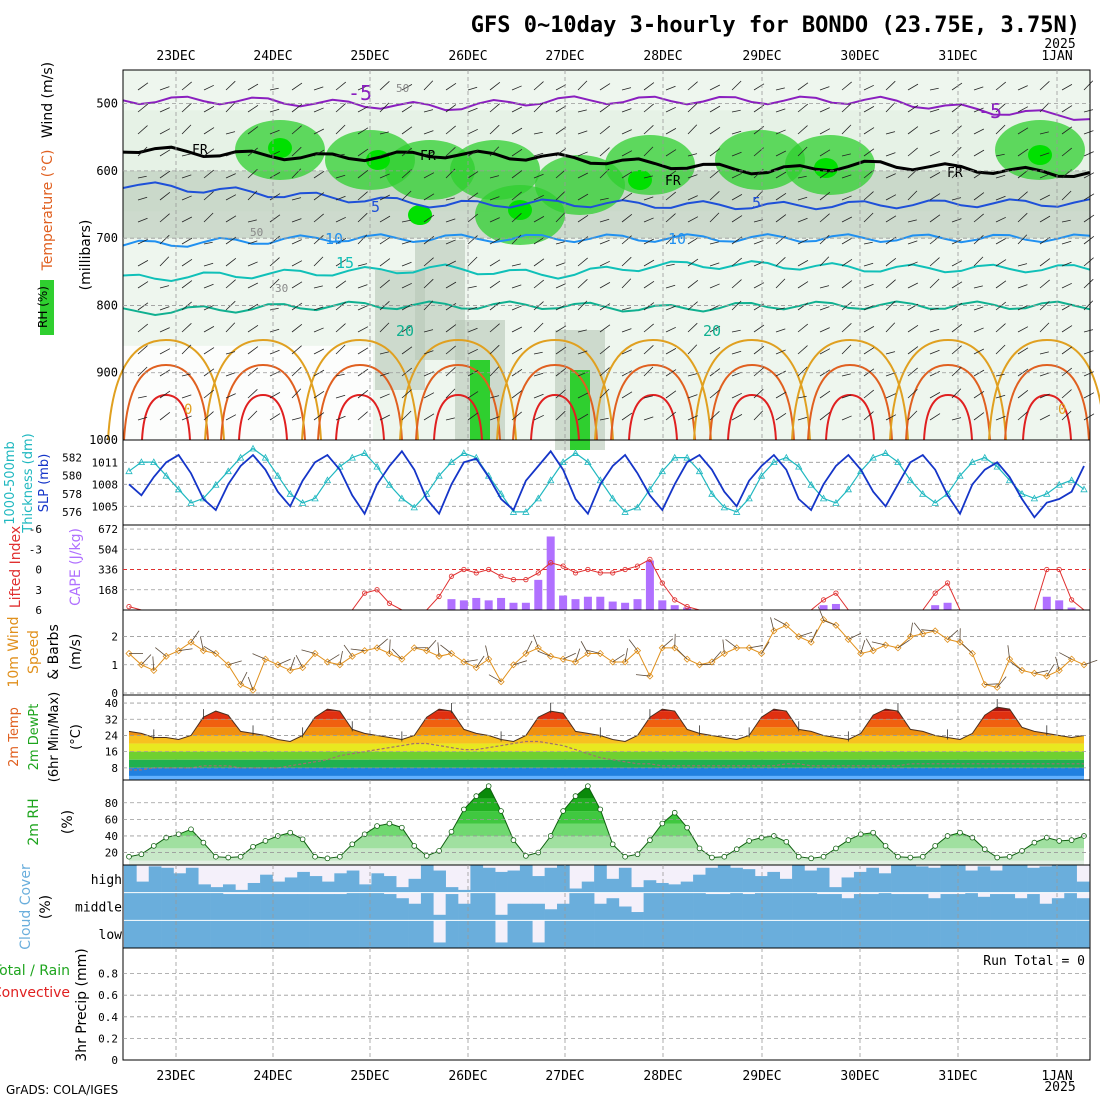 The width and height of the screenshot is (1100, 1100). I want to click on precip-ylabel-3: 3hr Precip (mm), so click(82, 1004).